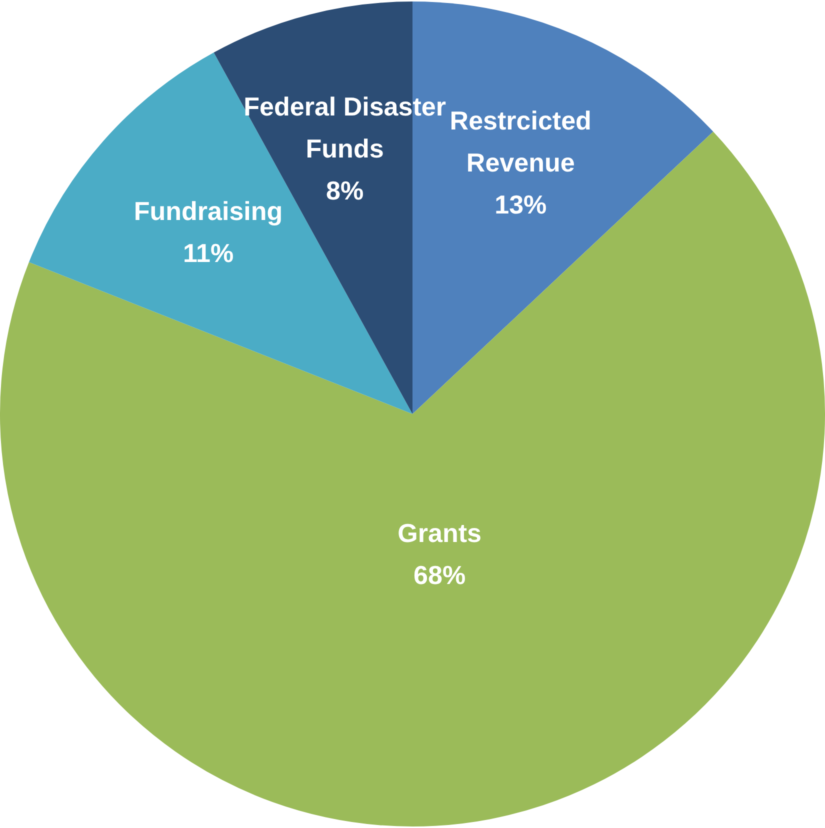  I want to click on data-label: 13%, so click(520, 204).